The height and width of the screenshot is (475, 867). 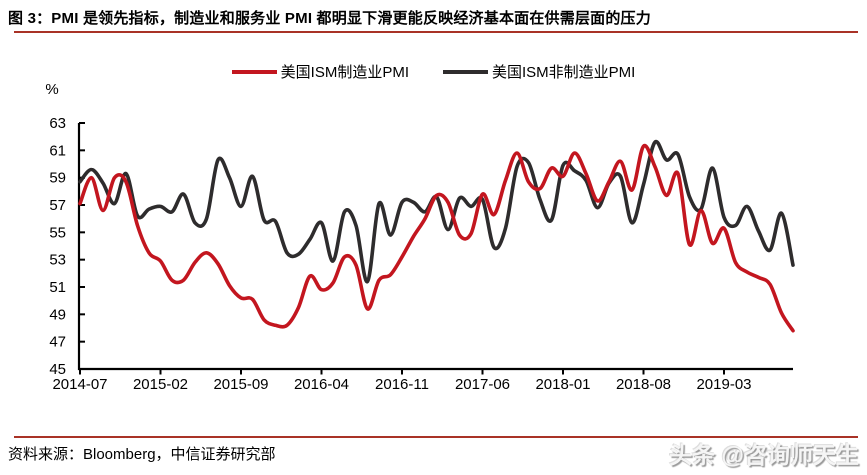 What do you see at coordinates (764, 455) in the screenshot?
I see `watermark: 头条 @咨询师天生` at bounding box center [764, 455].